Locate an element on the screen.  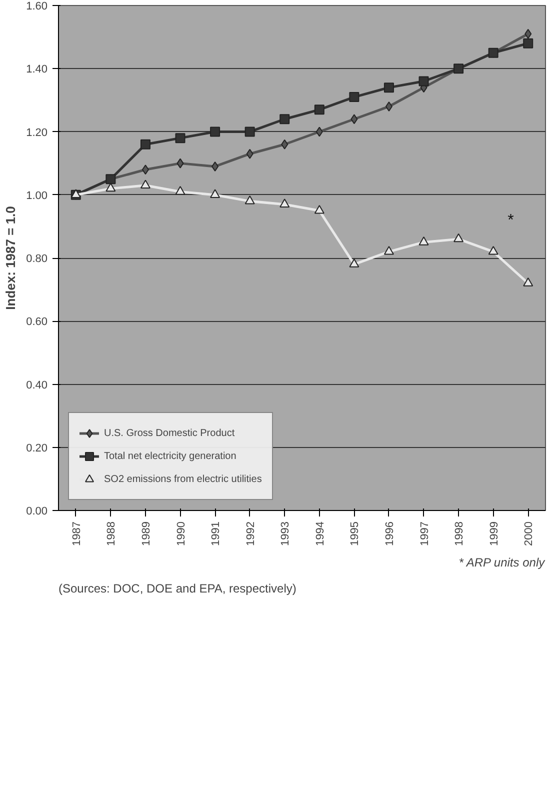
x-tick-label: 1989 is located at coordinates (146, 533).